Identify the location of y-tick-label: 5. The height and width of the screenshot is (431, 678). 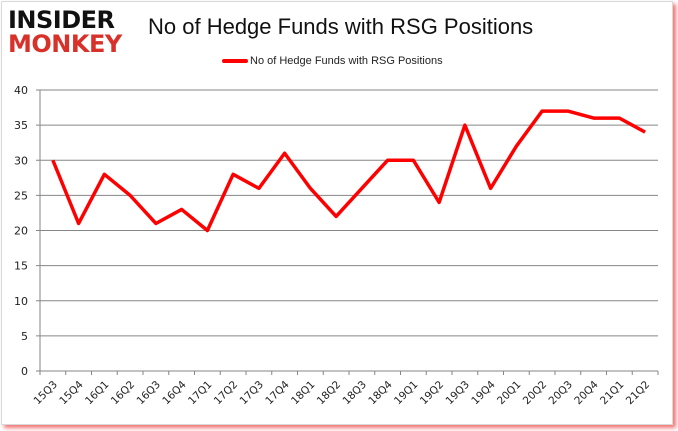
(24, 336).